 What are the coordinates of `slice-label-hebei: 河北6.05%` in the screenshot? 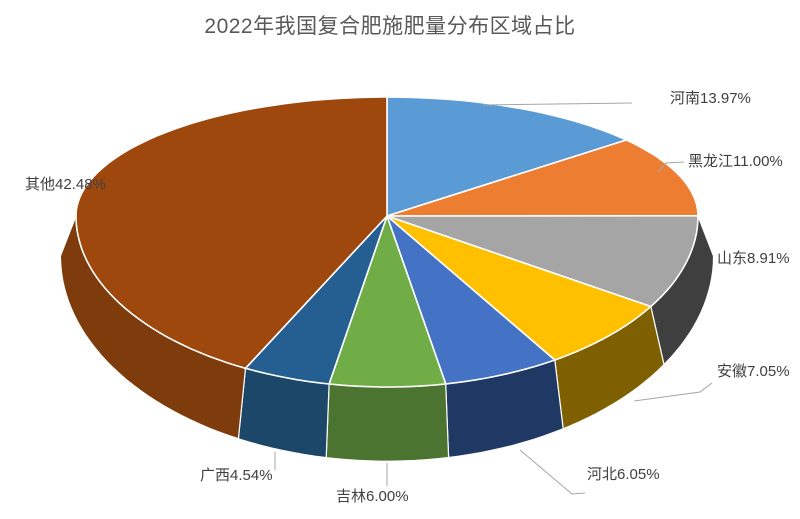 It's located at (623, 474).